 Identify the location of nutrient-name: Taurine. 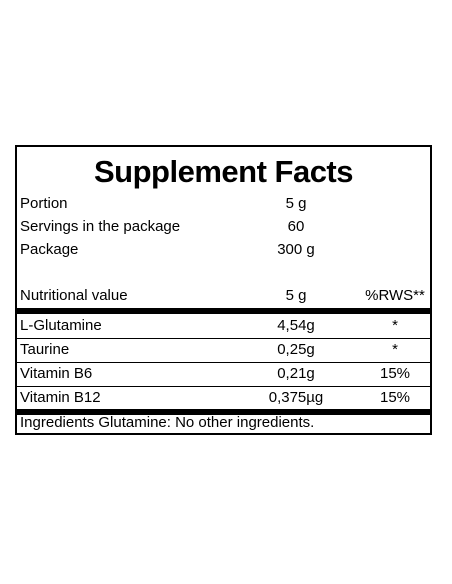
(45, 349).